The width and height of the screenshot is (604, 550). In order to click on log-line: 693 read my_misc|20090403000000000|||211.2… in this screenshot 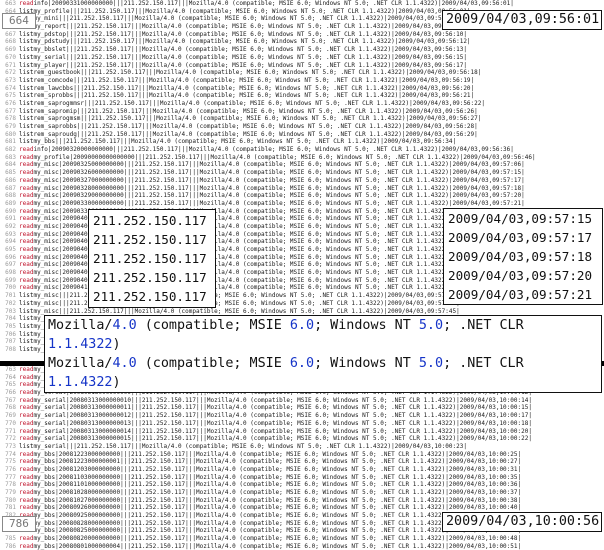, I will do `click(302, 235)`.